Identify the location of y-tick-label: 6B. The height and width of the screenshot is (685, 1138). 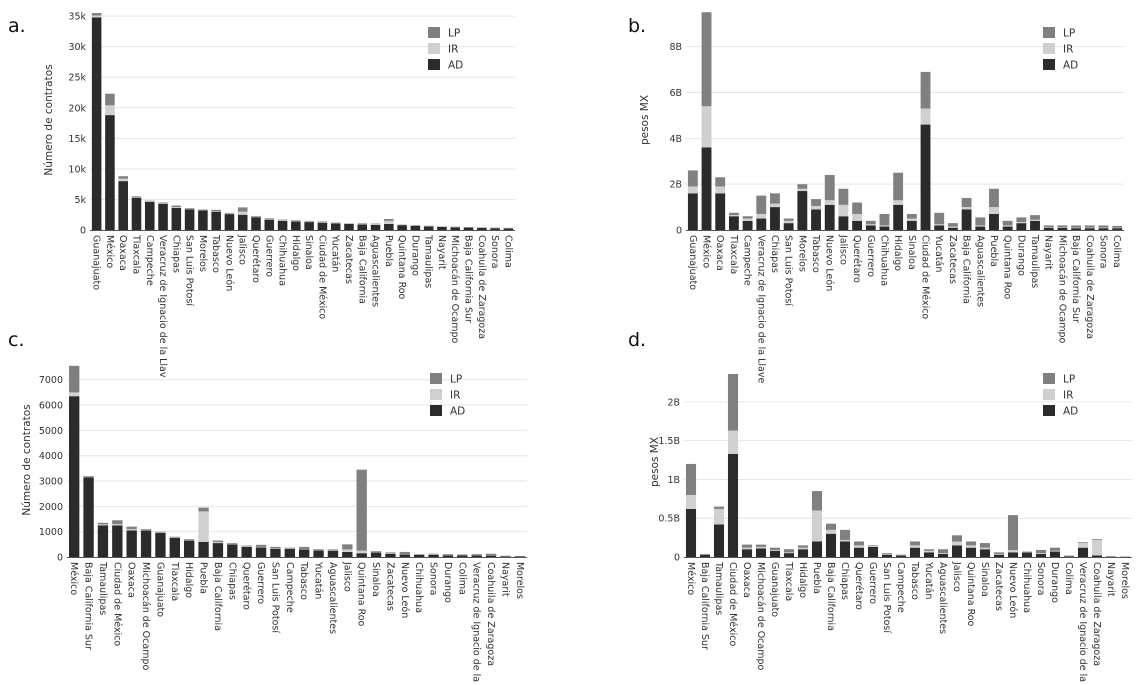
(675, 93).